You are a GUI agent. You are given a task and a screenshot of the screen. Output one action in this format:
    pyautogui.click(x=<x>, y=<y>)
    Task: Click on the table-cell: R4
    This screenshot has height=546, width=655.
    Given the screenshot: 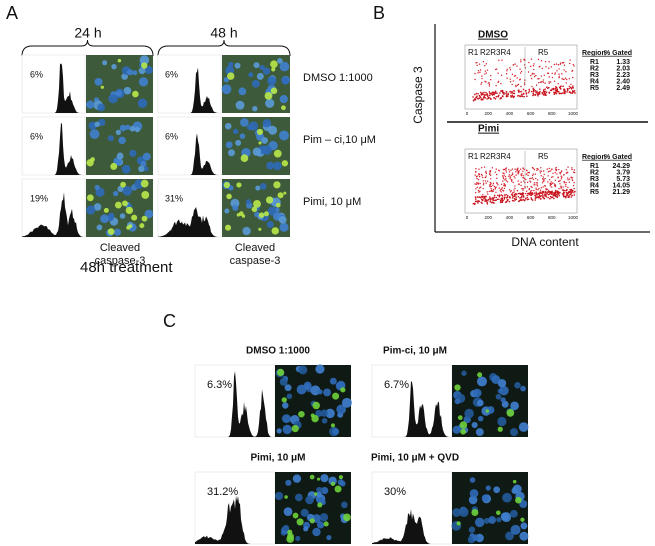 What is the action you would take?
    pyautogui.click(x=594, y=185)
    